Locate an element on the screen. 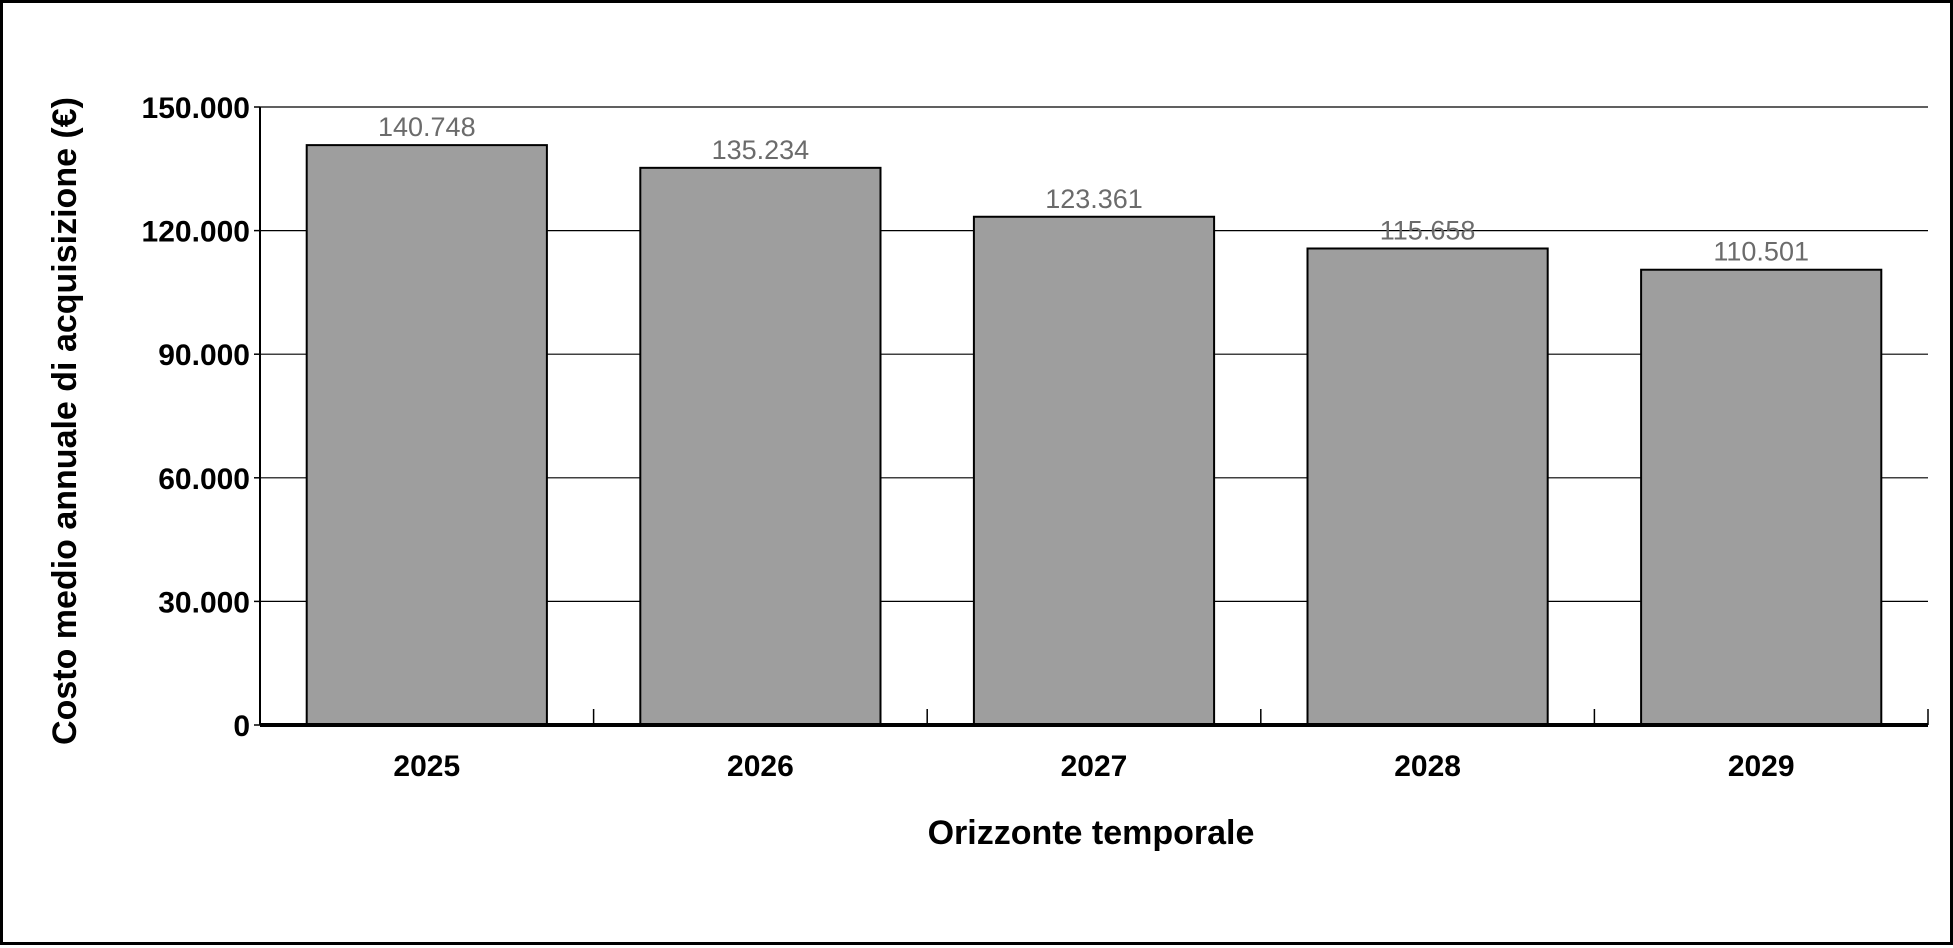  x-tick-label-2027: 2027 is located at coordinates (1094, 766).